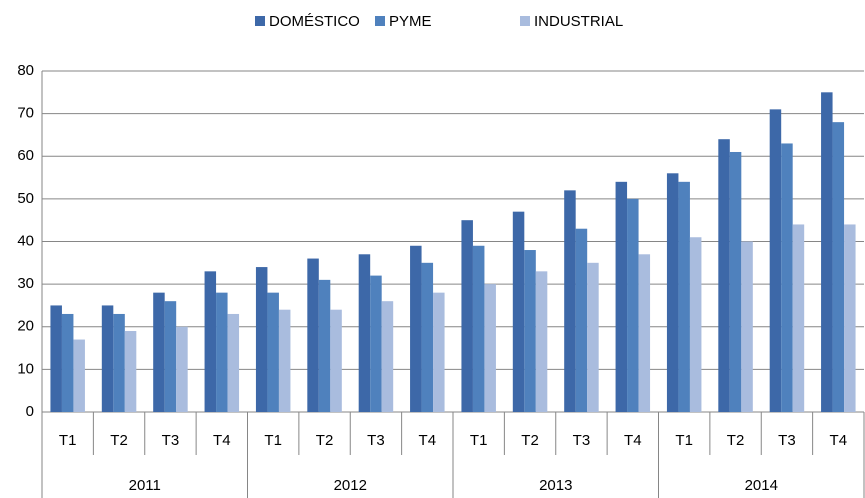 Image resolution: width=865 pixels, height=498 pixels. What do you see at coordinates (25, 70) in the screenshot?
I see `y-tick-label: 80` at bounding box center [25, 70].